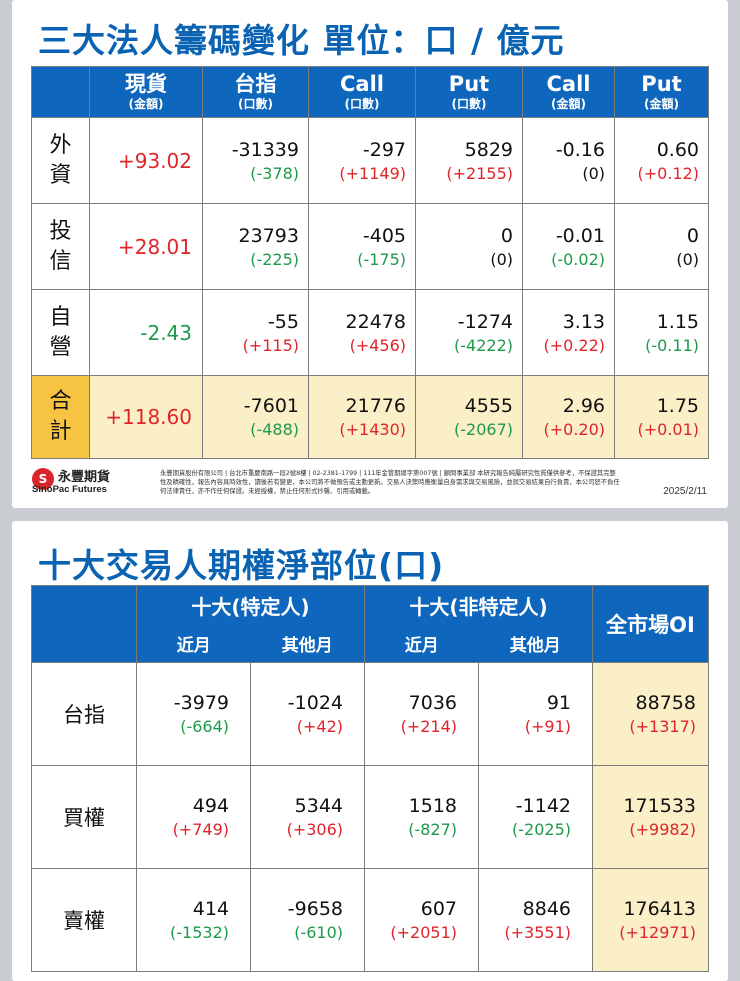 The width and height of the screenshot is (740, 981). What do you see at coordinates (362, 246) in the screenshot?
I see `value-cell: -405 (-175)` at bounding box center [362, 246].